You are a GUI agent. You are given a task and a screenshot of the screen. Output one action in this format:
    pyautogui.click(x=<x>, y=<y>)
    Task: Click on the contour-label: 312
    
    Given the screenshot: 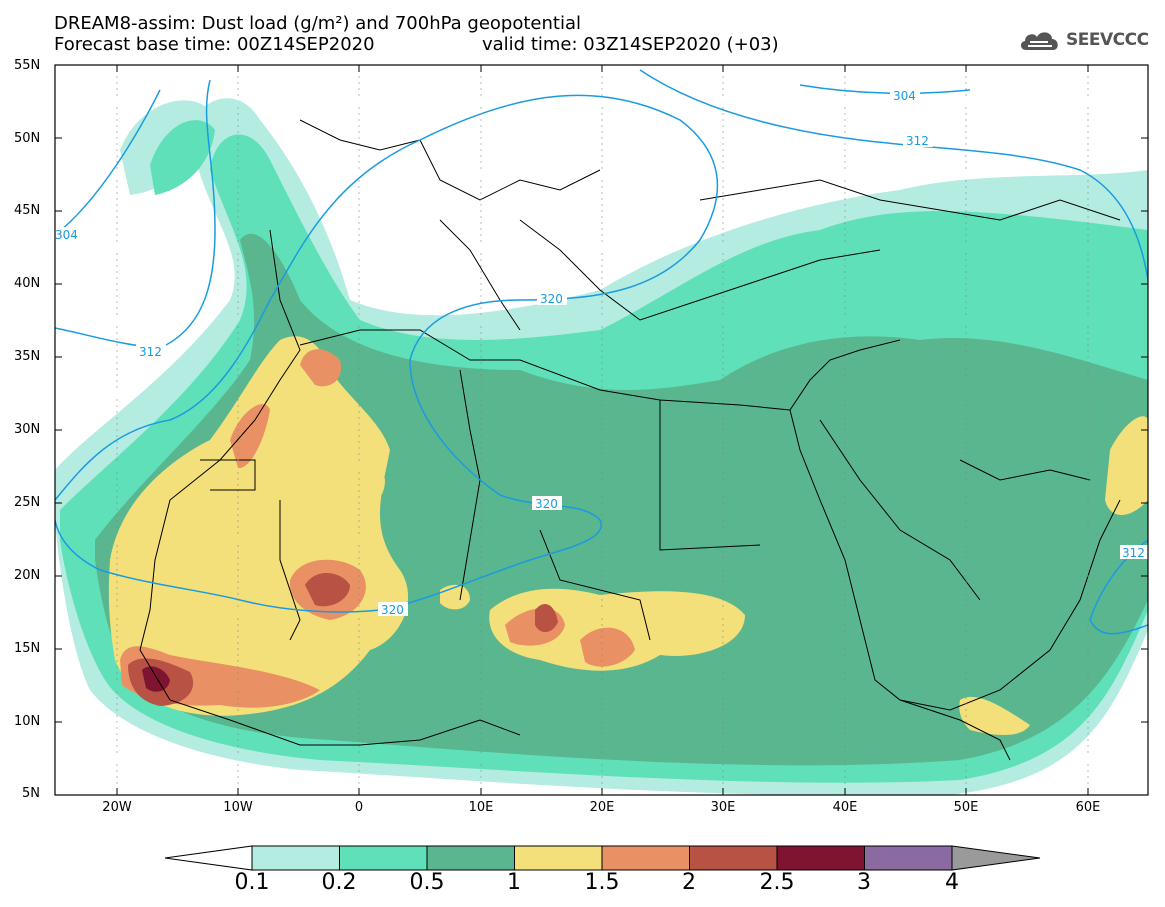 What is the action you would take?
    pyautogui.click(x=1133, y=553)
    